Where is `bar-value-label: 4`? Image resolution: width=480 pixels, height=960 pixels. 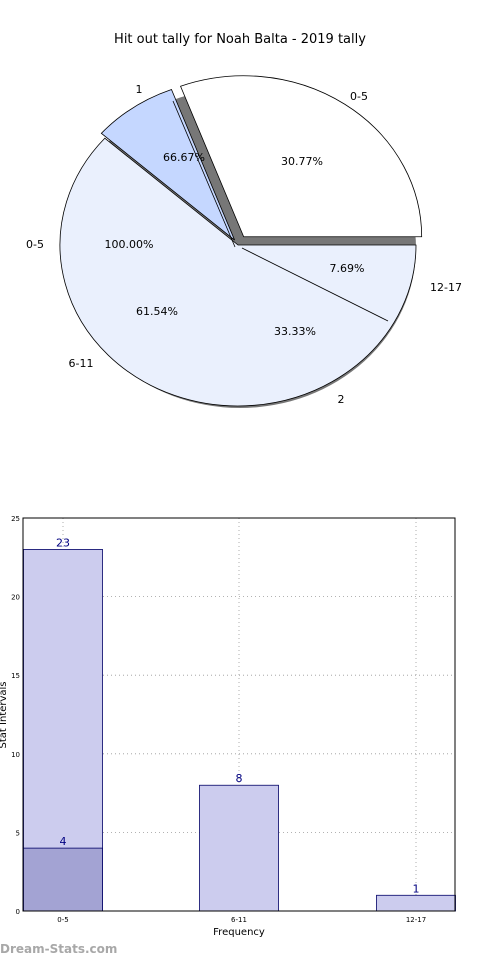
bar-value-label: 4 is located at coordinates (63, 841).